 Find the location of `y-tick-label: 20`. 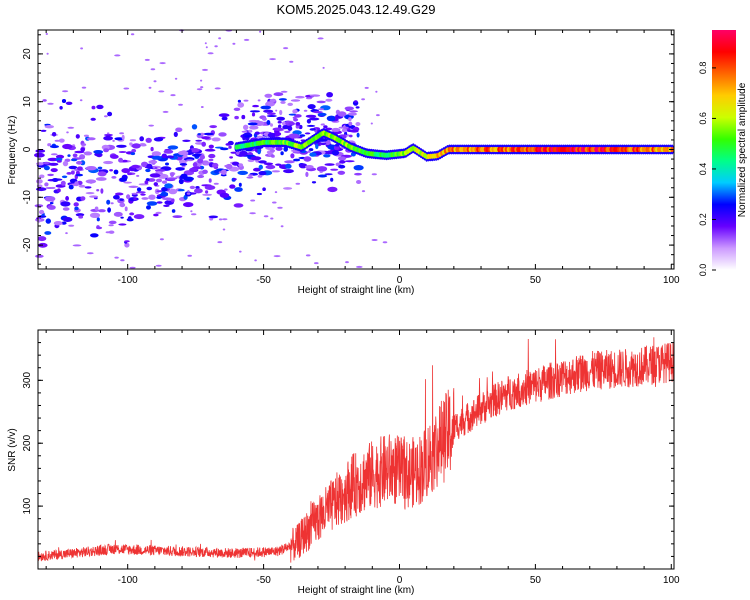

y-tick-label: 20 is located at coordinates (27, 54).